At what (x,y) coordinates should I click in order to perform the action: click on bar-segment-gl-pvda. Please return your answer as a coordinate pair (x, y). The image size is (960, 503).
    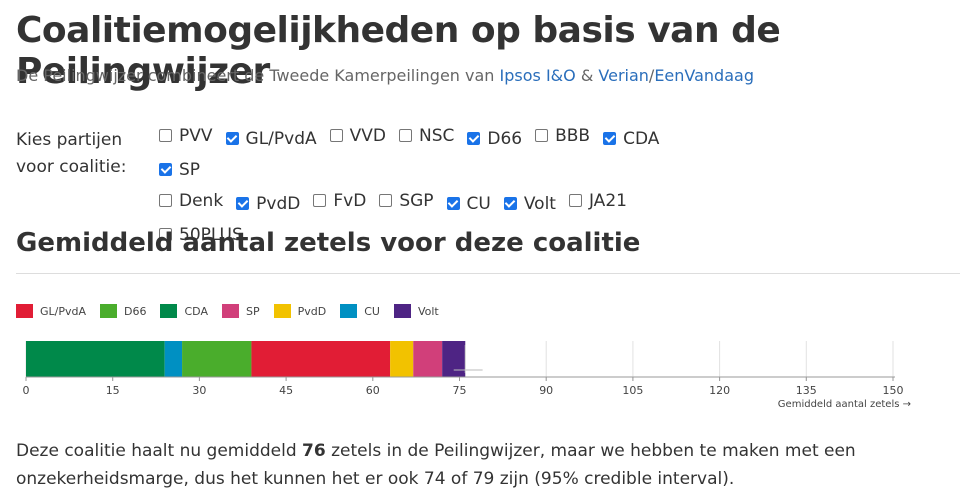
    Looking at the image, I should click on (321, 359).